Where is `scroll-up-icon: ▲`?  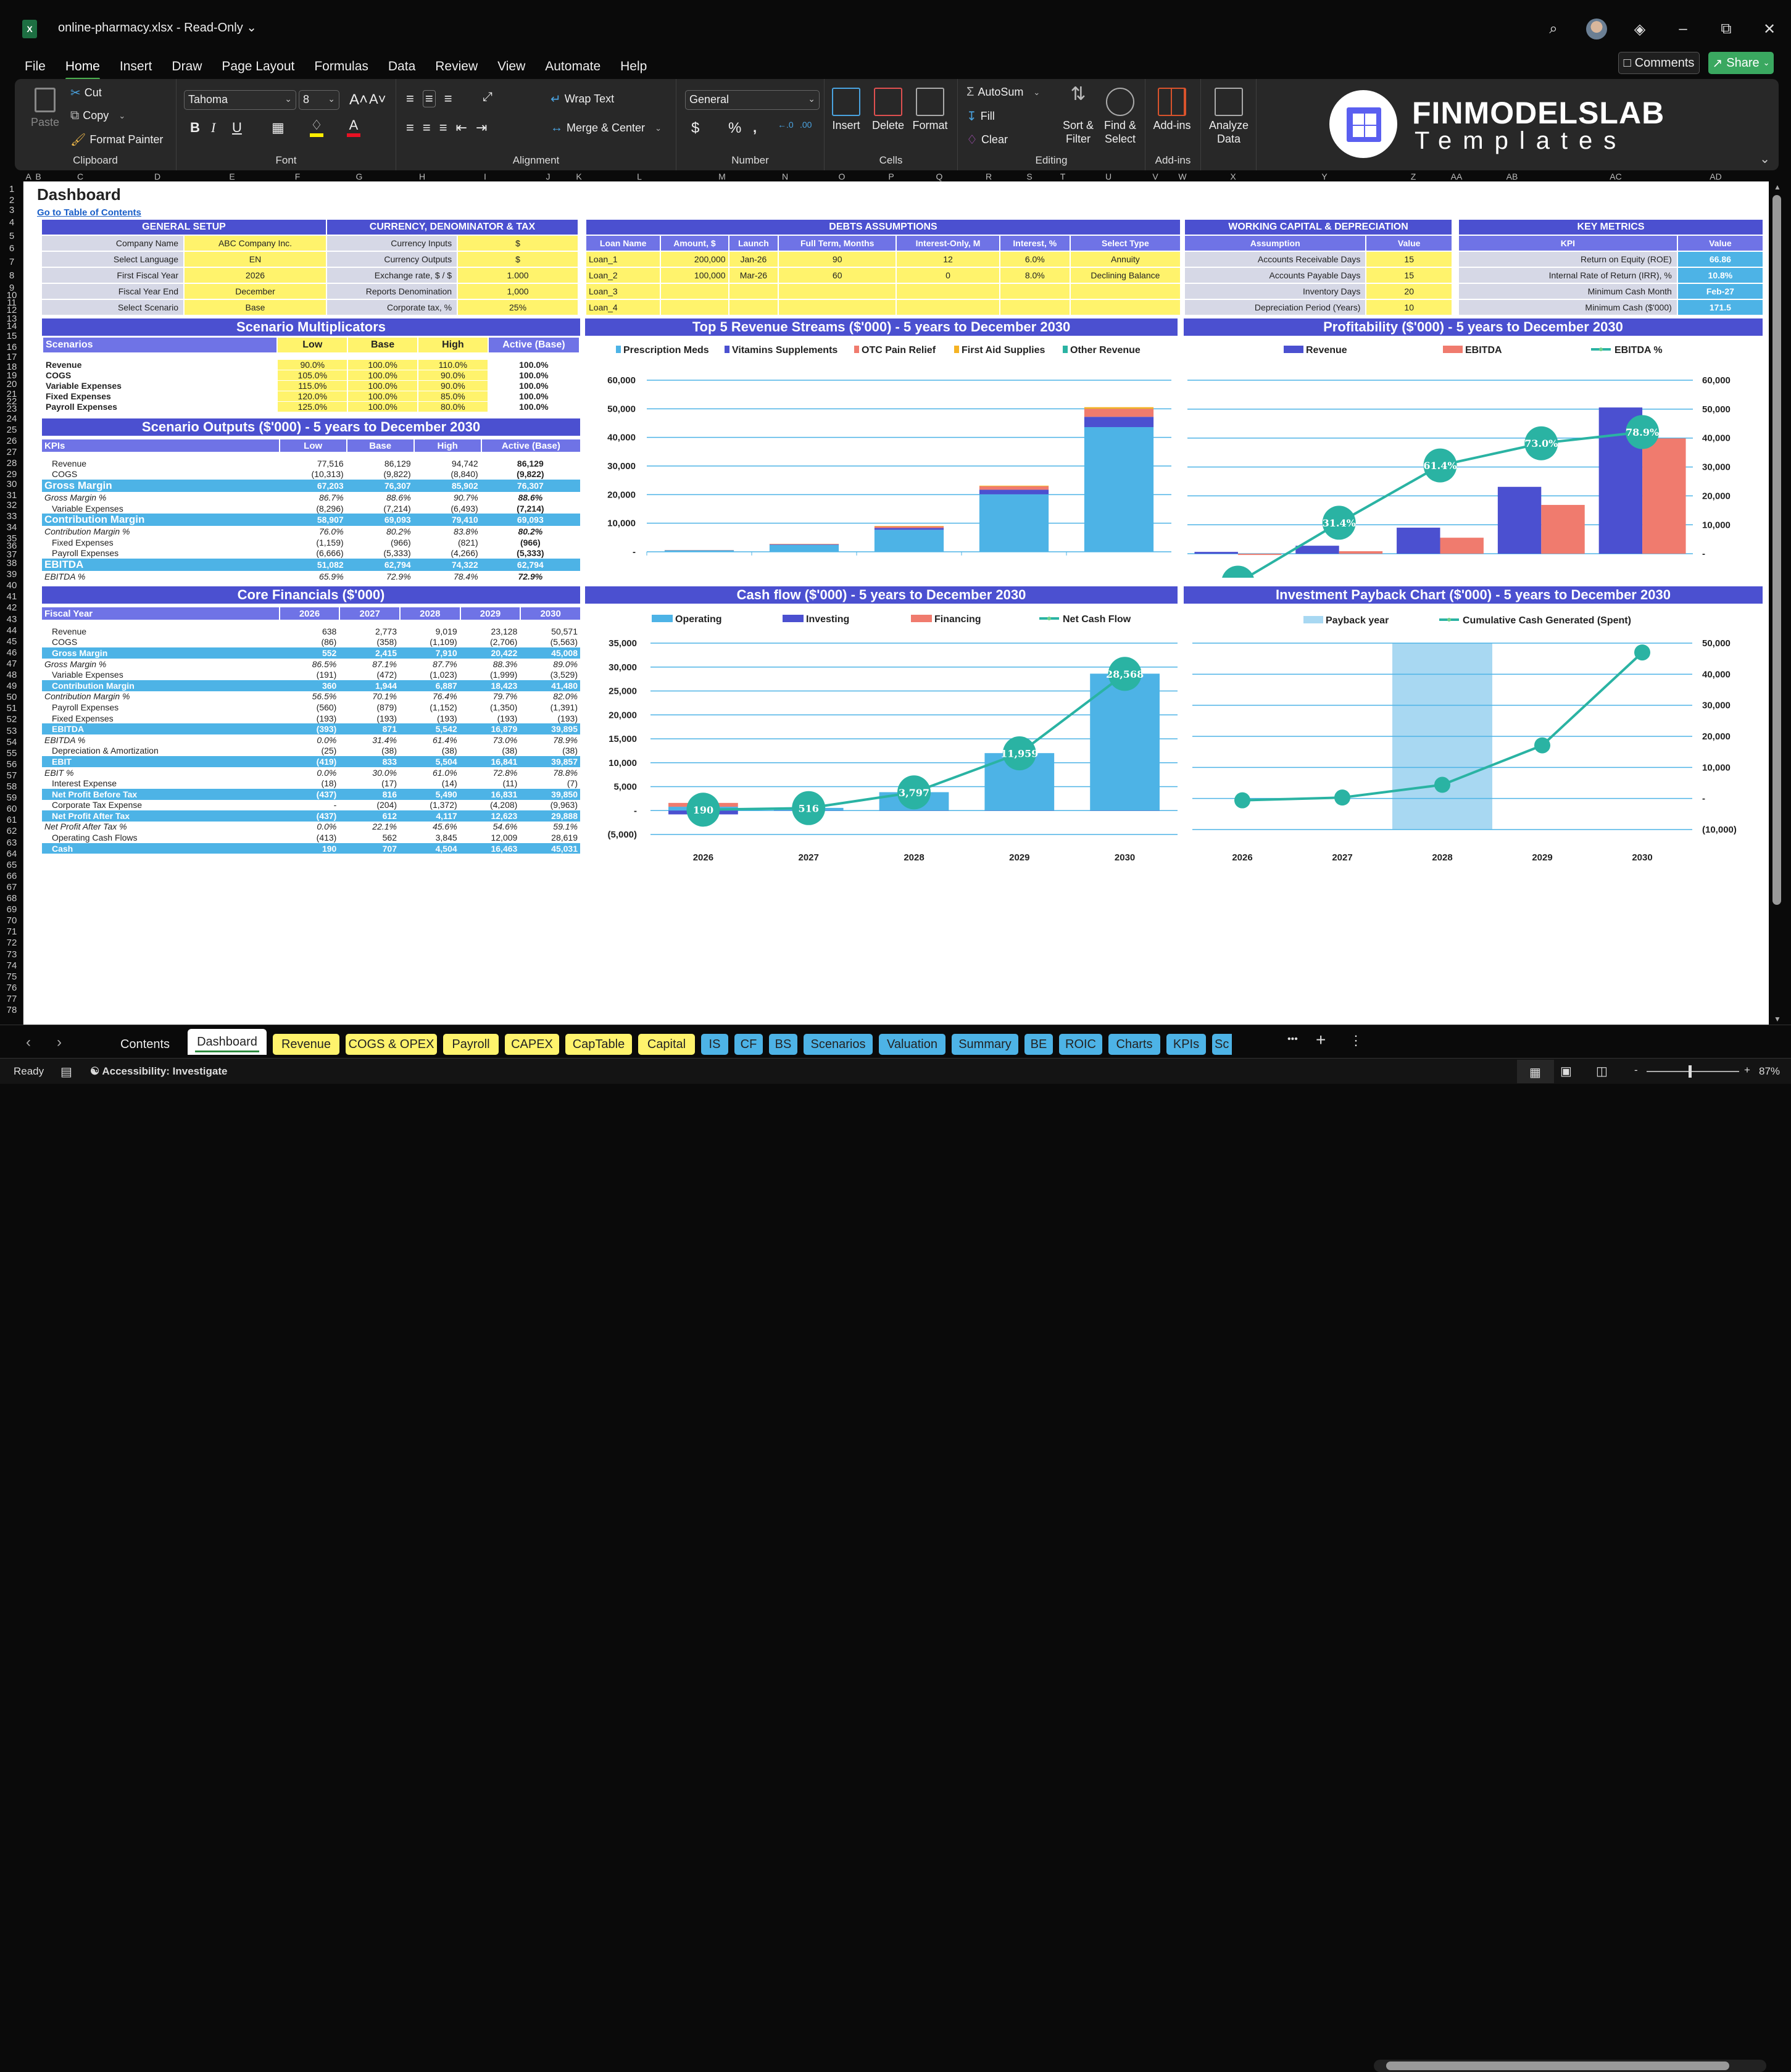 scroll-up-icon: ▲ is located at coordinates (1777, 187).